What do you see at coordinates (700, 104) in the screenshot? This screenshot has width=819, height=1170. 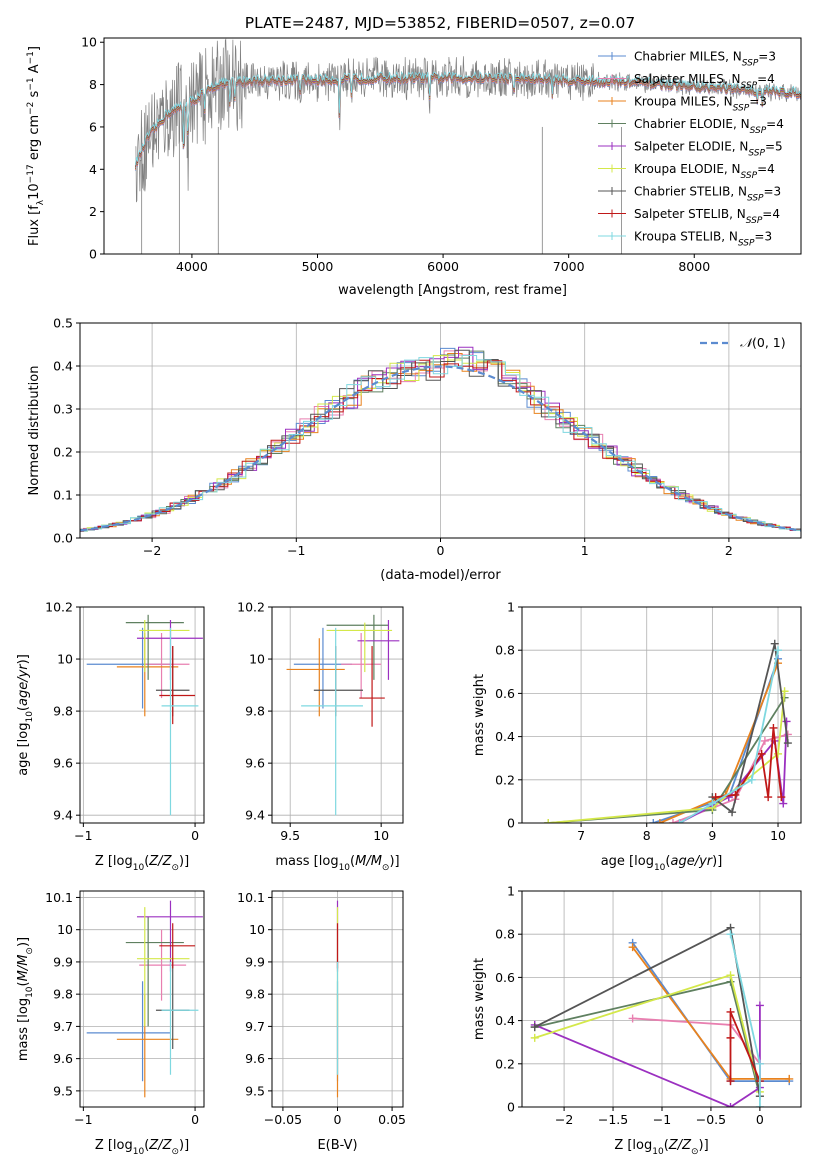 I see `legend-entry: Kroupa MILES, NSSP=3` at bounding box center [700, 104].